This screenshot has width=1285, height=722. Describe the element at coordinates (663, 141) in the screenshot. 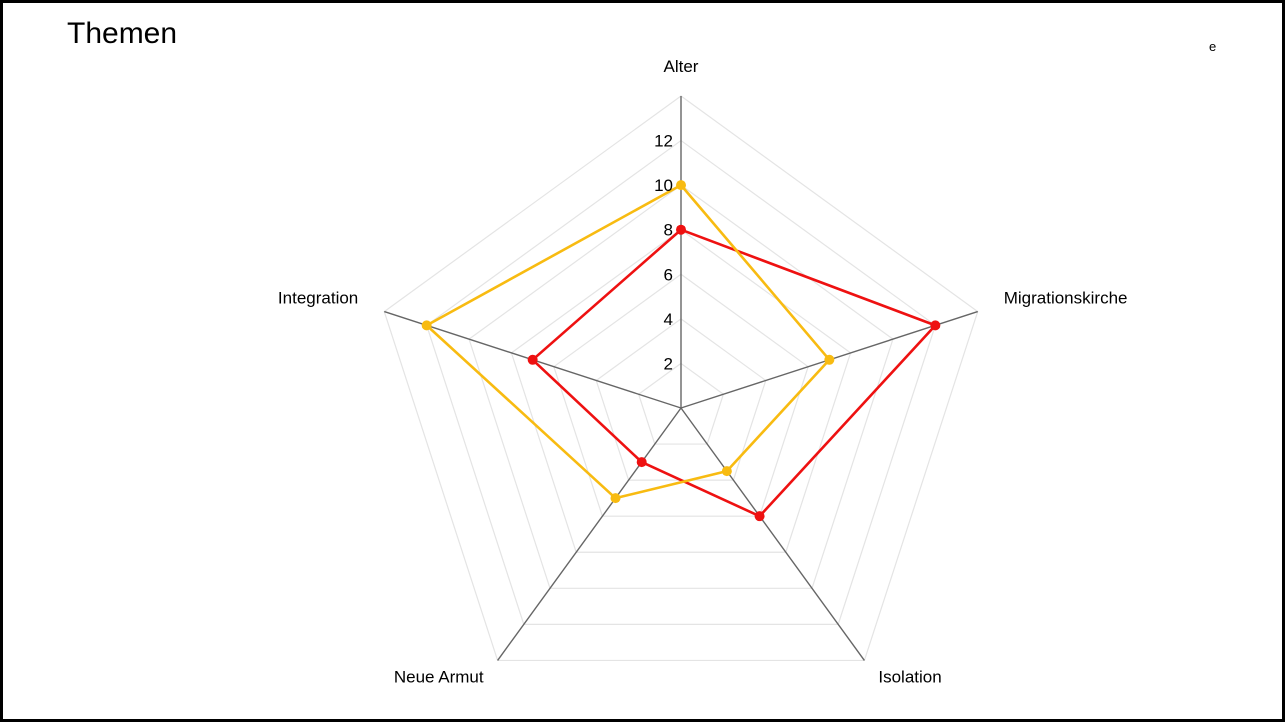

I see `tick-label: 12` at that location.